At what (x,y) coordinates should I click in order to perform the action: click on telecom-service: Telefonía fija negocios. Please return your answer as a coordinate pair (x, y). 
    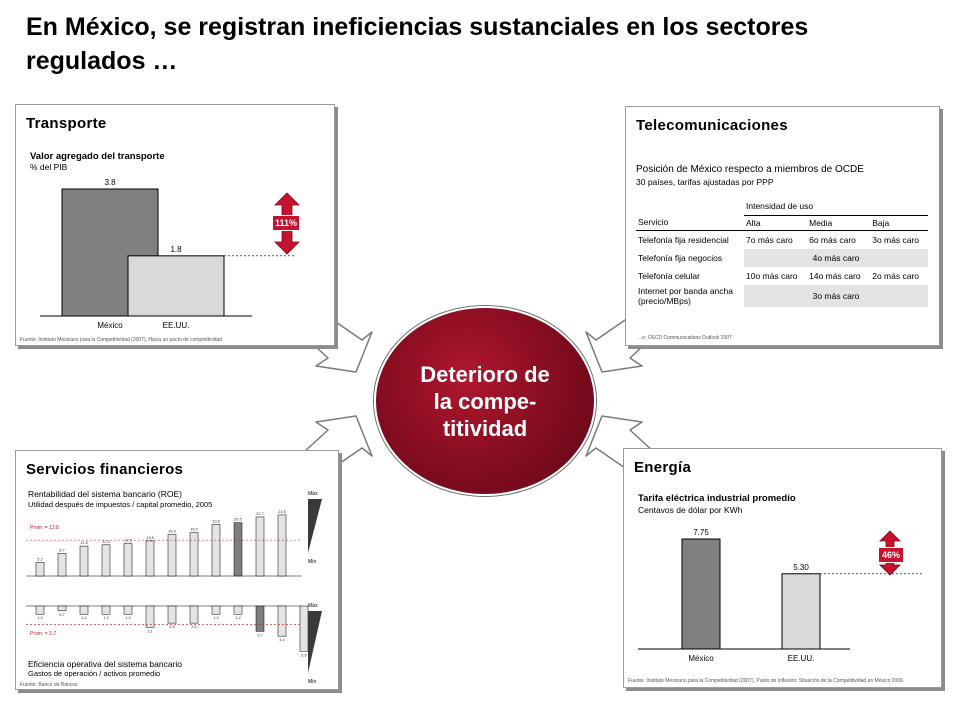
    Looking at the image, I should click on (680, 257).